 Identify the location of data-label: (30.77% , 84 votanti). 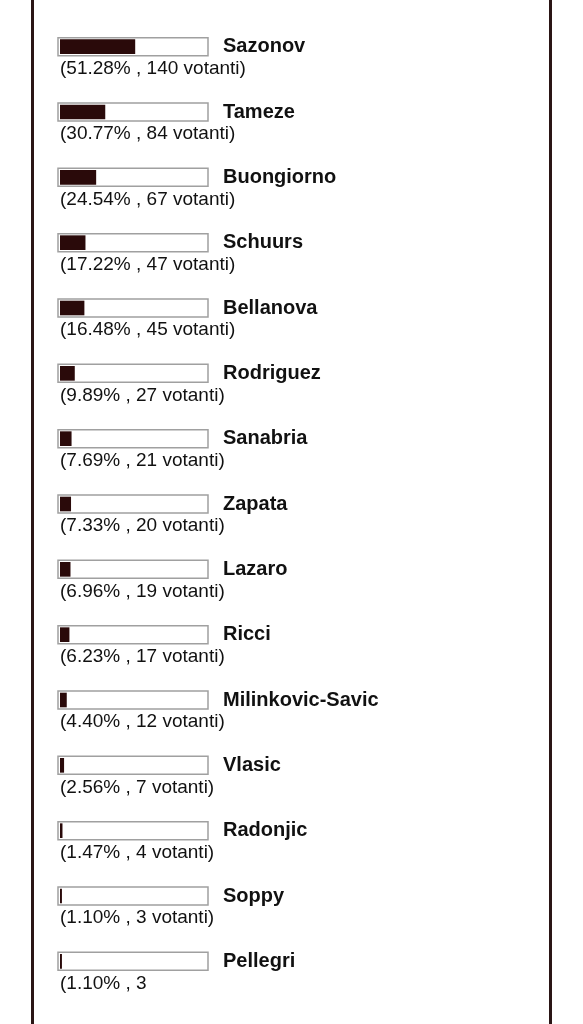
(148, 133).